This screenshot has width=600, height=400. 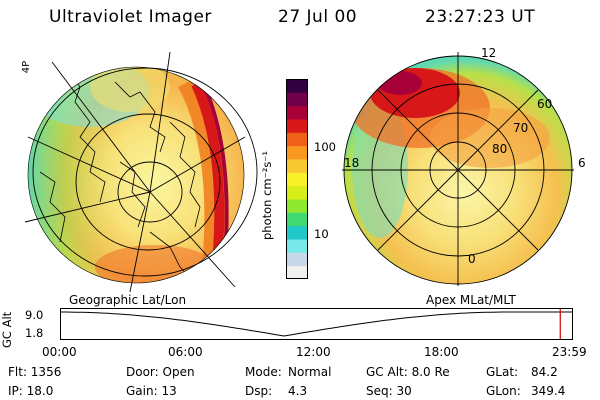 What do you see at coordinates (34, 333) in the screenshot?
I see `timeline-ytick-low: 1.8` at bounding box center [34, 333].